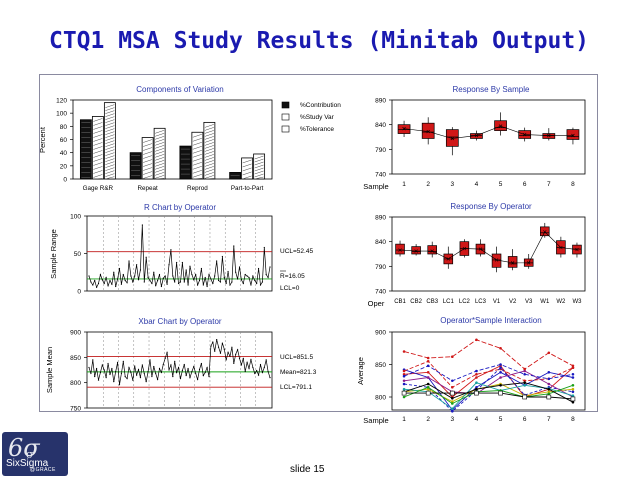 This screenshot has height=479, width=638. Describe the element at coordinates (375, 420) in the screenshot. I see `interaction-xlabel: Sample` at that location.